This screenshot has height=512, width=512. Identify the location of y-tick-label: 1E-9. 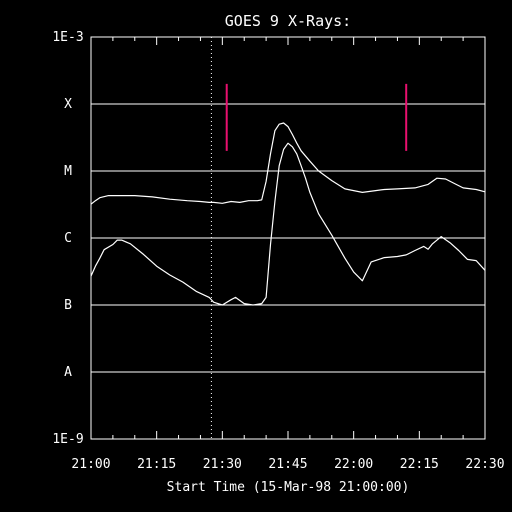
(67, 439).